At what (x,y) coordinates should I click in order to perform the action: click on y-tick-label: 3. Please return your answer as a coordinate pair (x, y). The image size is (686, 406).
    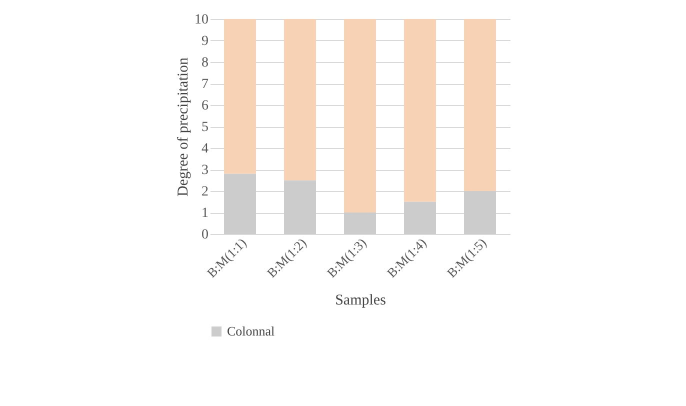
    Looking at the image, I should click on (205, 170).